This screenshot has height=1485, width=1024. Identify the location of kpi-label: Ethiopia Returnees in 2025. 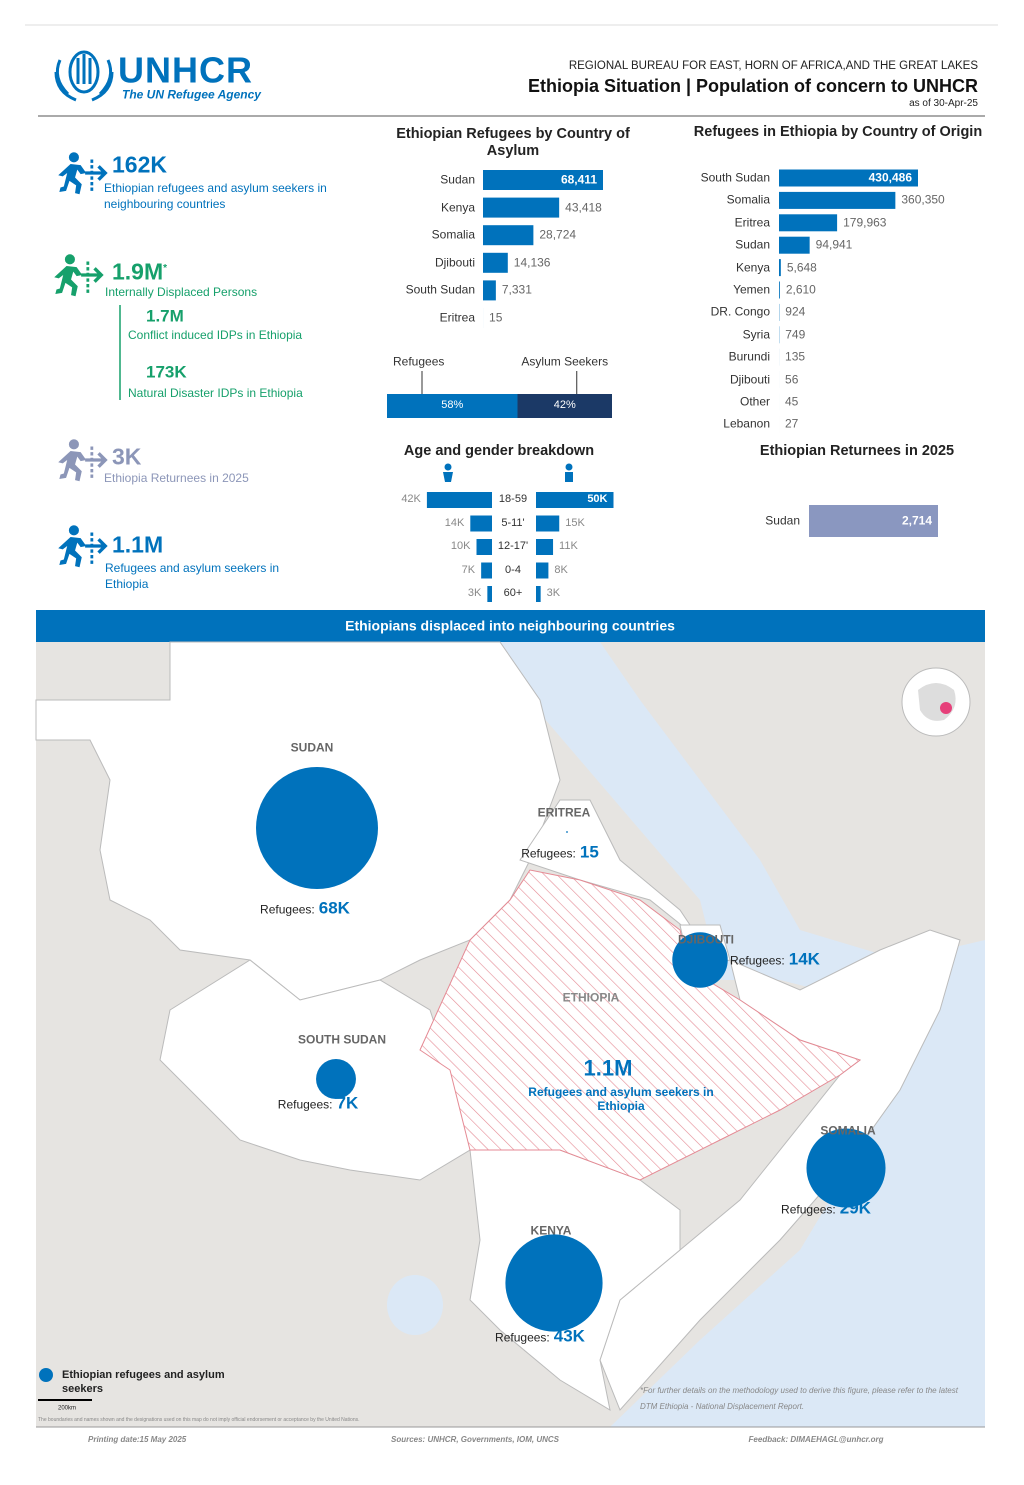
(176, 477).